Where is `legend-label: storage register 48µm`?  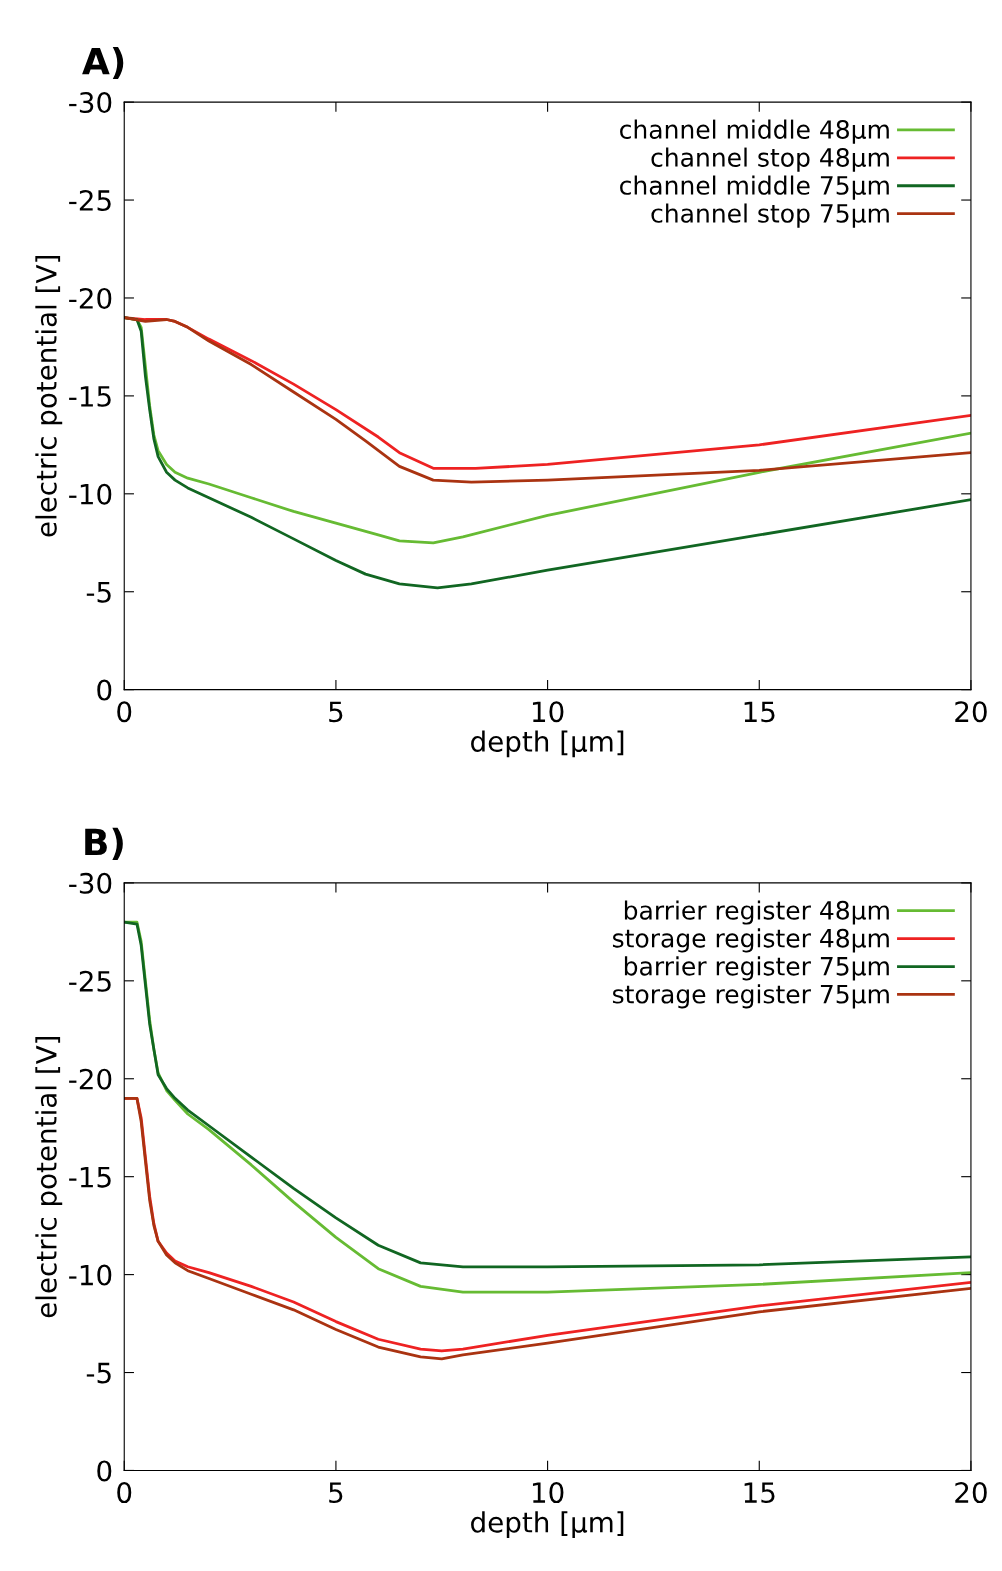 legend-label: storage register 48µm is located at coordinates (750, 940).